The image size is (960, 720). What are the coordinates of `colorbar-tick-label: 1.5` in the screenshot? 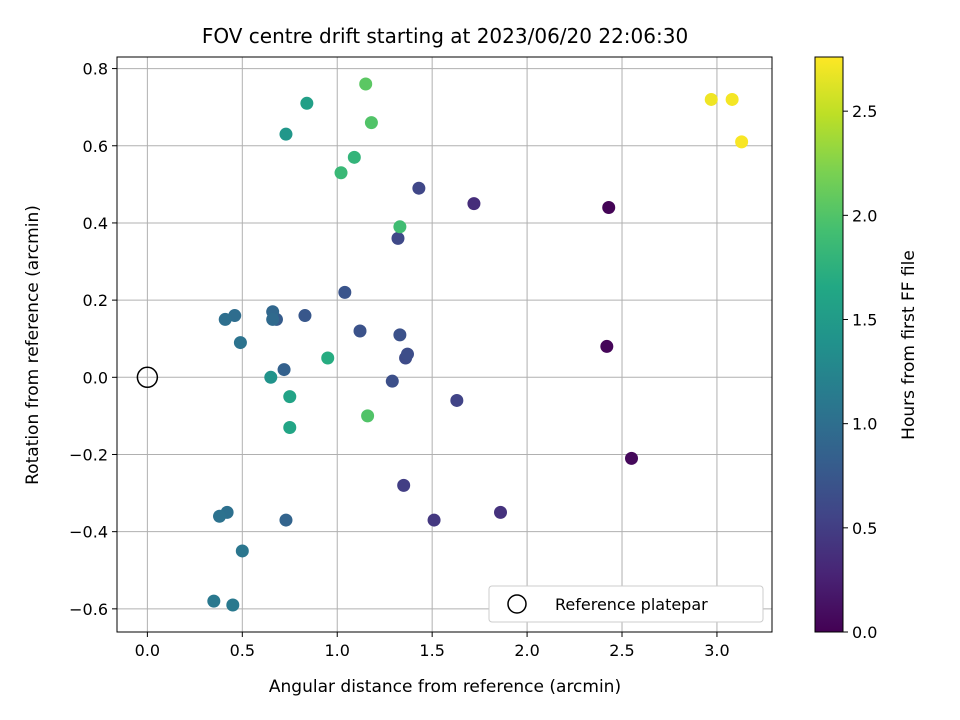 It's located at (864, 320).